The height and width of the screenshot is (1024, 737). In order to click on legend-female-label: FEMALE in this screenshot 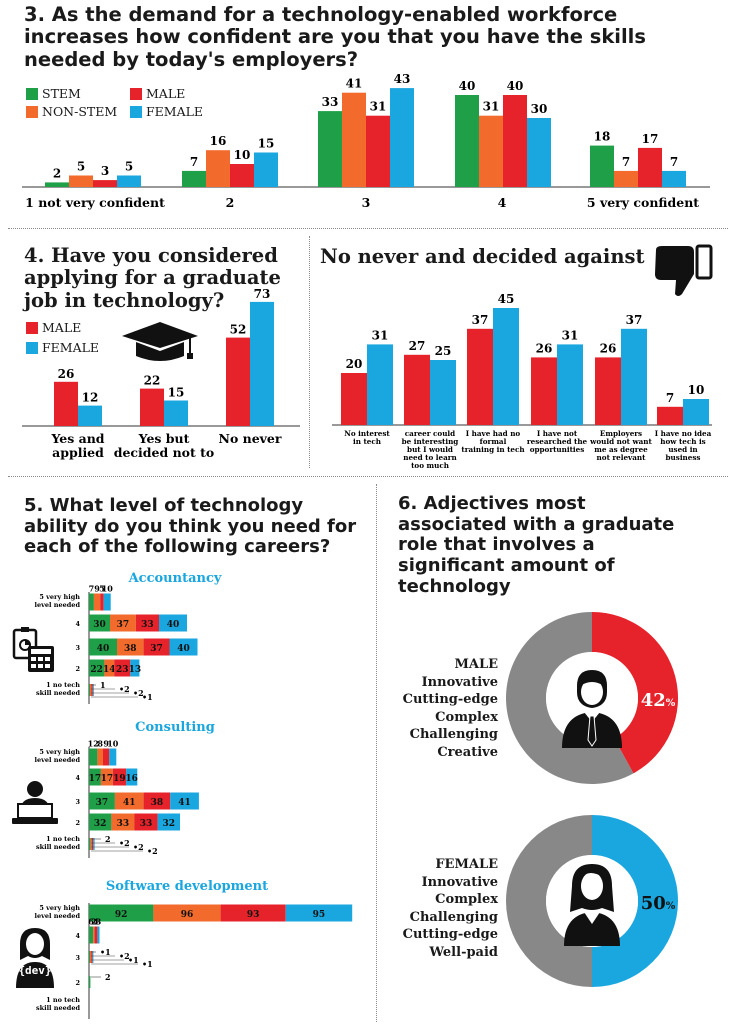, I will do `click(71, 347)`.